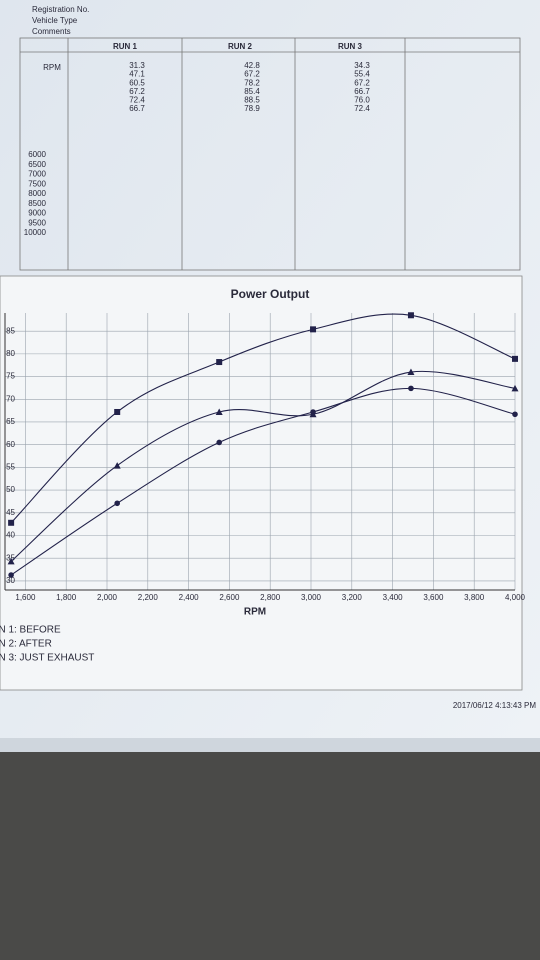 This screenshot has width=540, height=960. I want to click on x-tick-label: 4,000, so click(515, 597).